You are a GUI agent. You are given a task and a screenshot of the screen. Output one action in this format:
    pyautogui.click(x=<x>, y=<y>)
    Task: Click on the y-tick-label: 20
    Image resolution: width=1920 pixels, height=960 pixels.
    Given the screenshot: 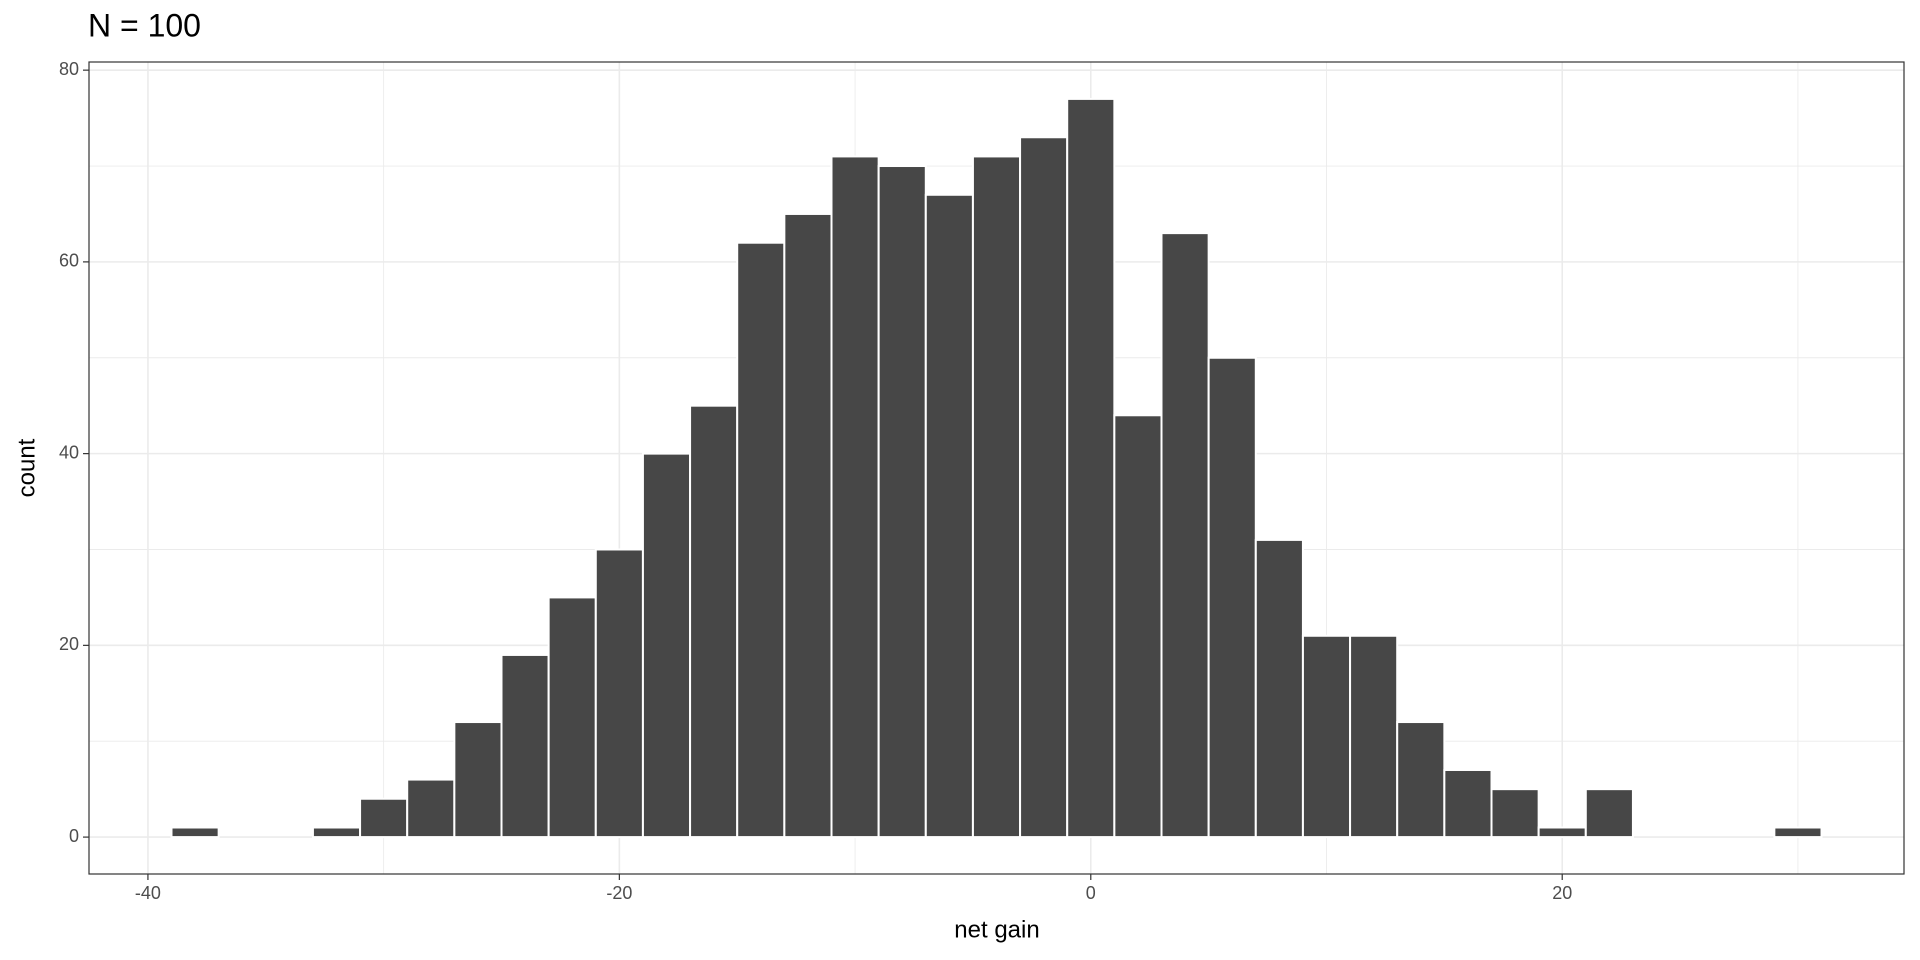 What is the action you would take?
    pyautogui.click(x=69, y=644)
    